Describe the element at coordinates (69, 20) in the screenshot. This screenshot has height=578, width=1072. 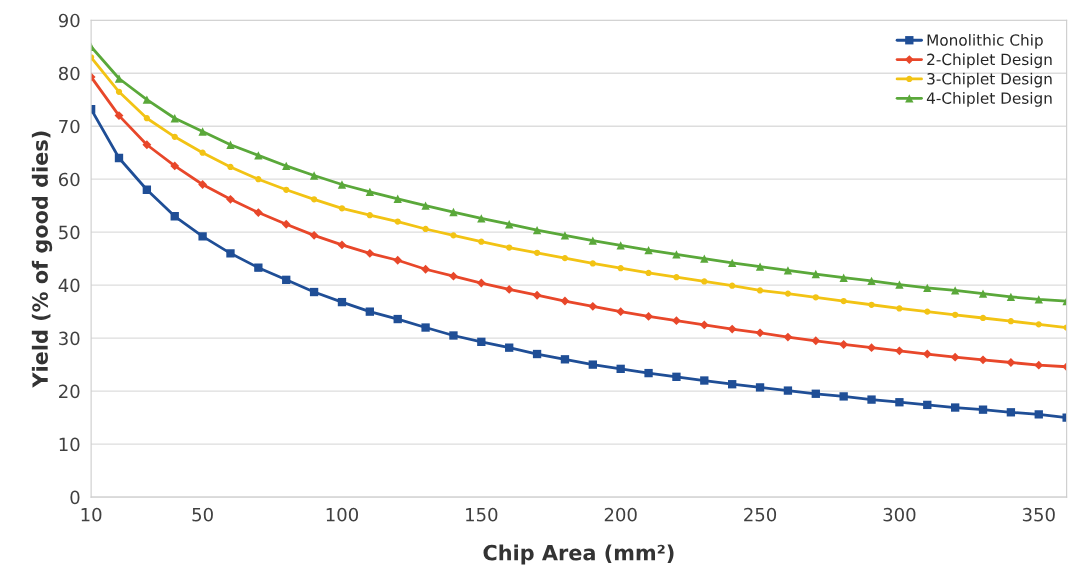
I see `y-tick-label: 90` at that location.